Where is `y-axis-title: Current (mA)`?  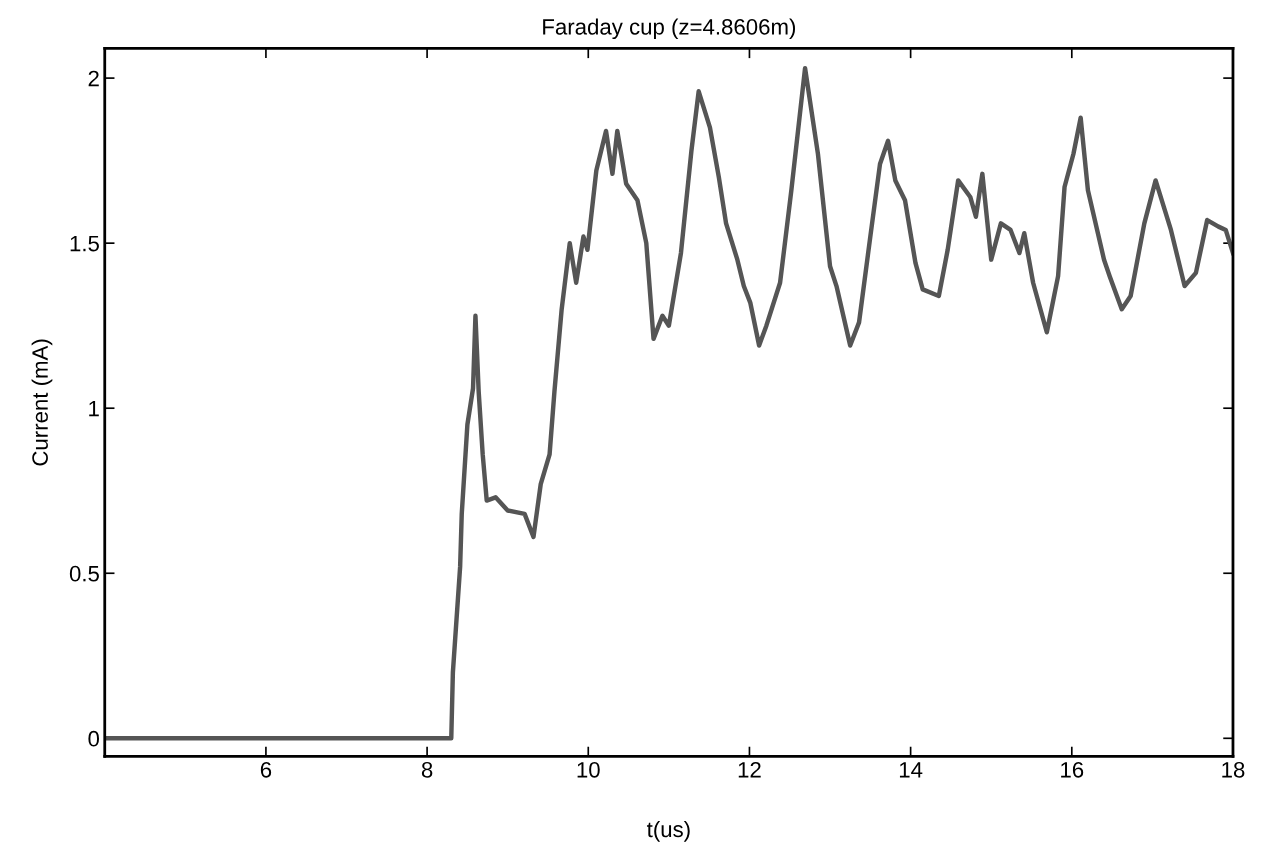
y-axis-title: Current (mA) is located at coordinates (42, 402).